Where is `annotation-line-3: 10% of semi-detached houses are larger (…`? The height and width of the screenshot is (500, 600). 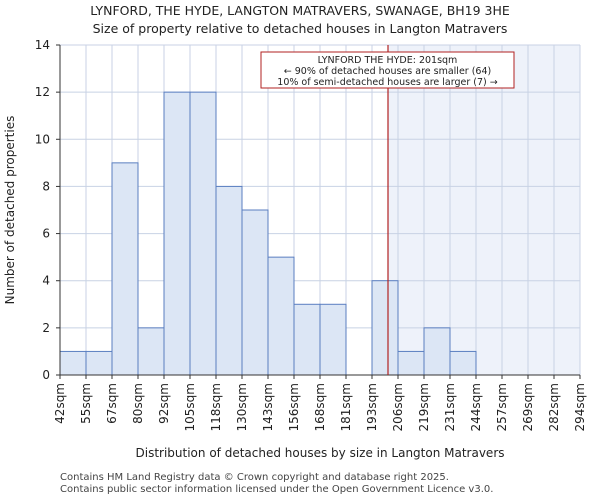 annotation-line-3: 10% of semi-detached houses are larger (… is located at coordinates (387, 82).